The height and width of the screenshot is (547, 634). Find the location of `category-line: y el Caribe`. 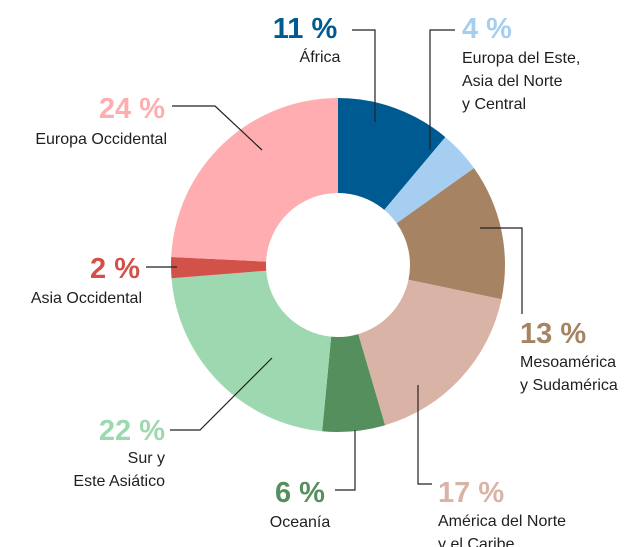

category-line: y el Caribe is located at coordinates (476, 541).